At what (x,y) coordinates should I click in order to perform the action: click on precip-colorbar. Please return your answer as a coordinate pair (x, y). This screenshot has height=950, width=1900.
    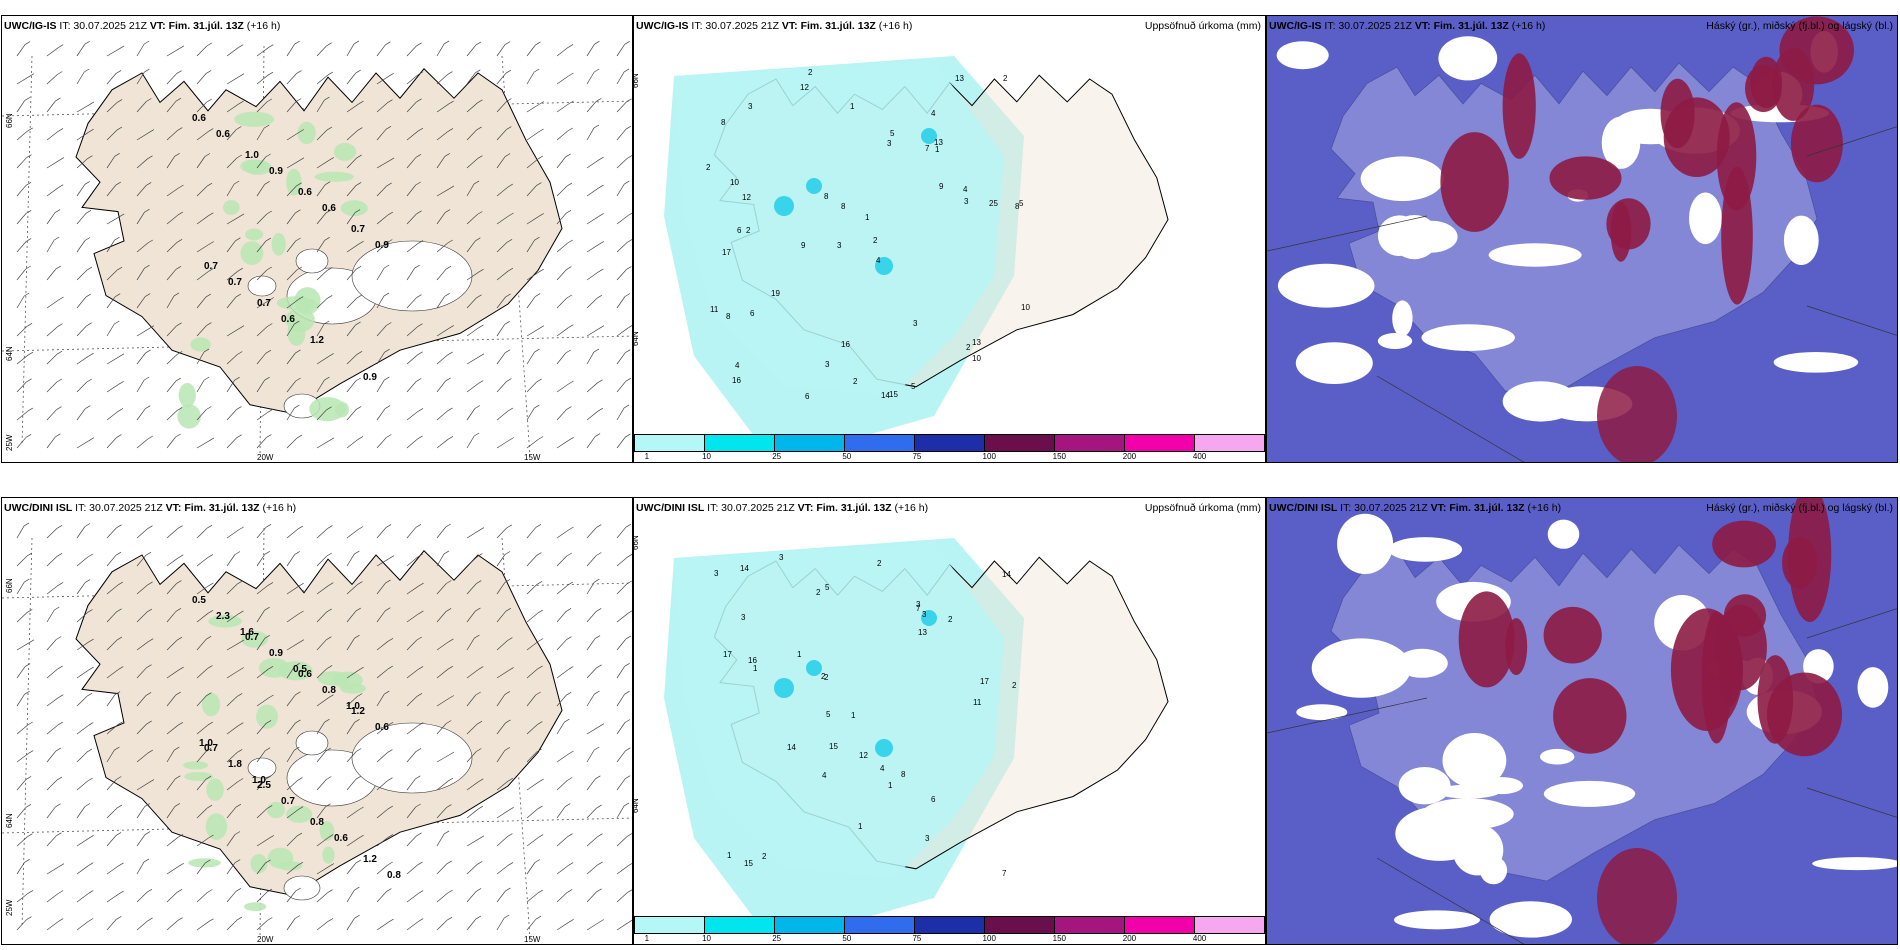
    Looking at the image, I should click on (949, 443).